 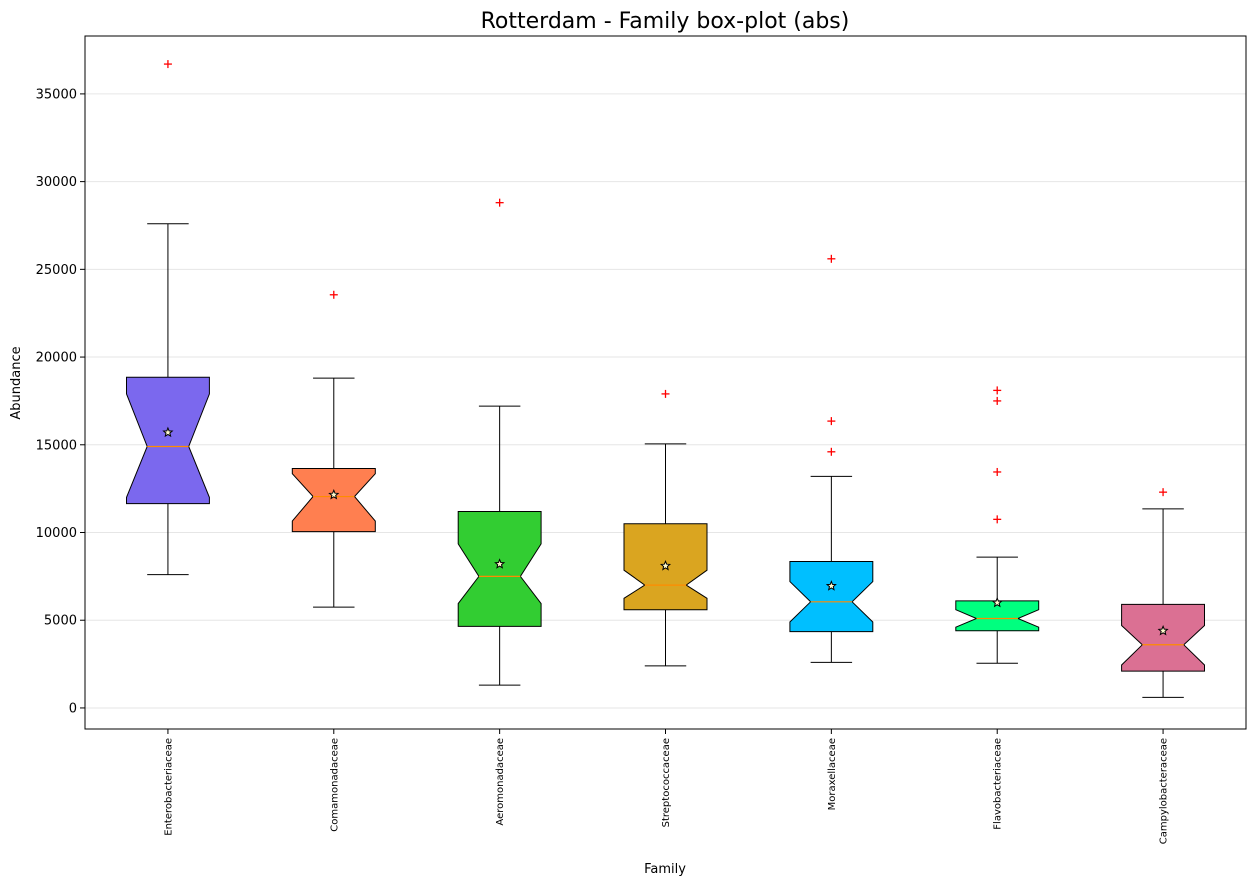 What do you see at coordinates (56, 445) in the screenshot?
I see `y-tick-label: 15000` at bounding box center [56, 445].